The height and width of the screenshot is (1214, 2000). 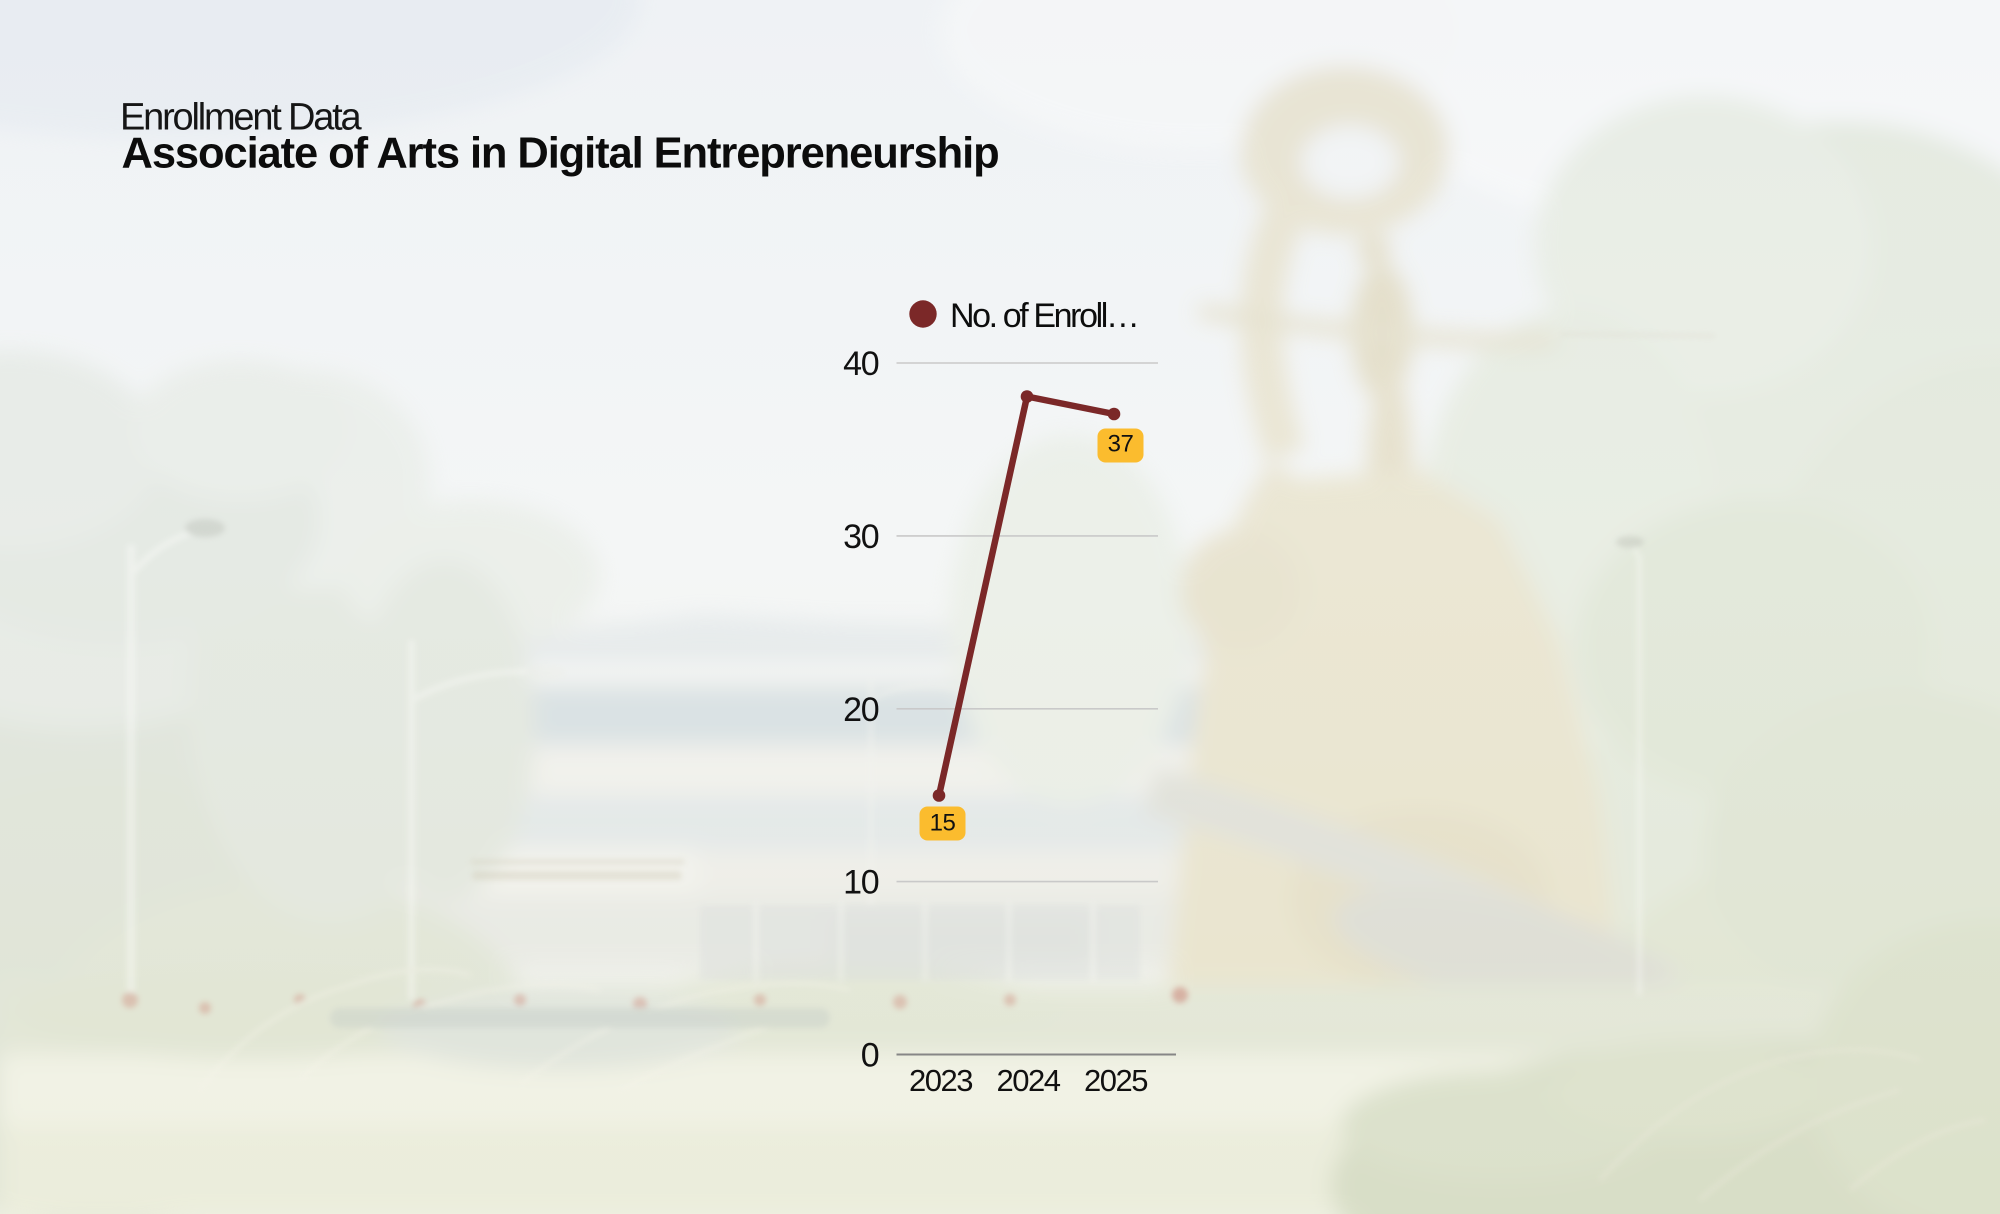 I want to click on svg-text: 37, so click(x=1121, y=444).